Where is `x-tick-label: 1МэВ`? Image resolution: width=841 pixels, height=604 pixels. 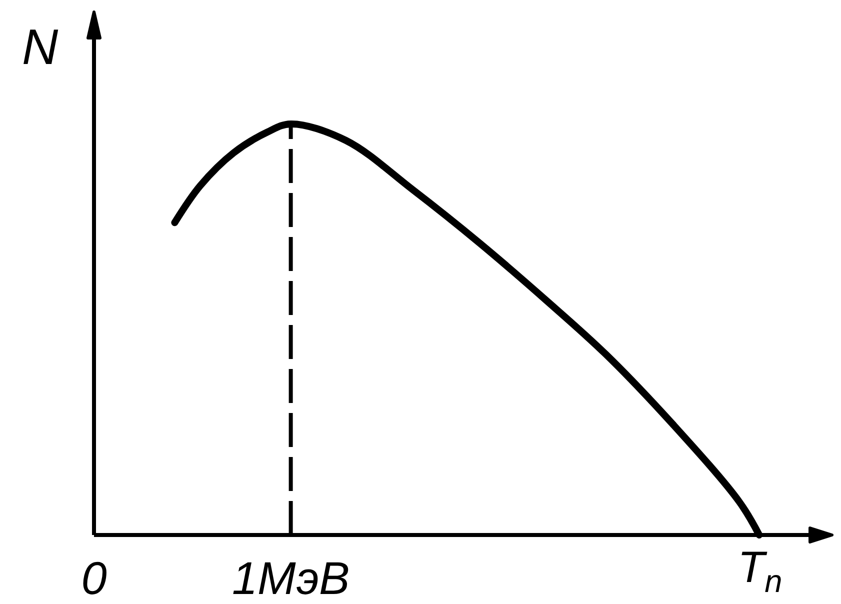 x-tick-label: 1МэВ is located at coordinates (291, 578).